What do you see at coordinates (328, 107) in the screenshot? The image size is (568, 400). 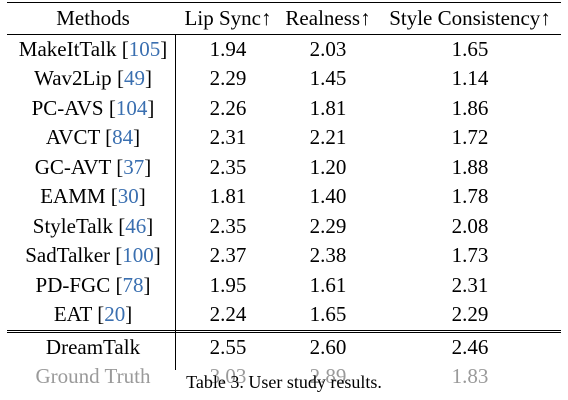 I see `realness-value: 1.81` at bounding box center [328, 107].